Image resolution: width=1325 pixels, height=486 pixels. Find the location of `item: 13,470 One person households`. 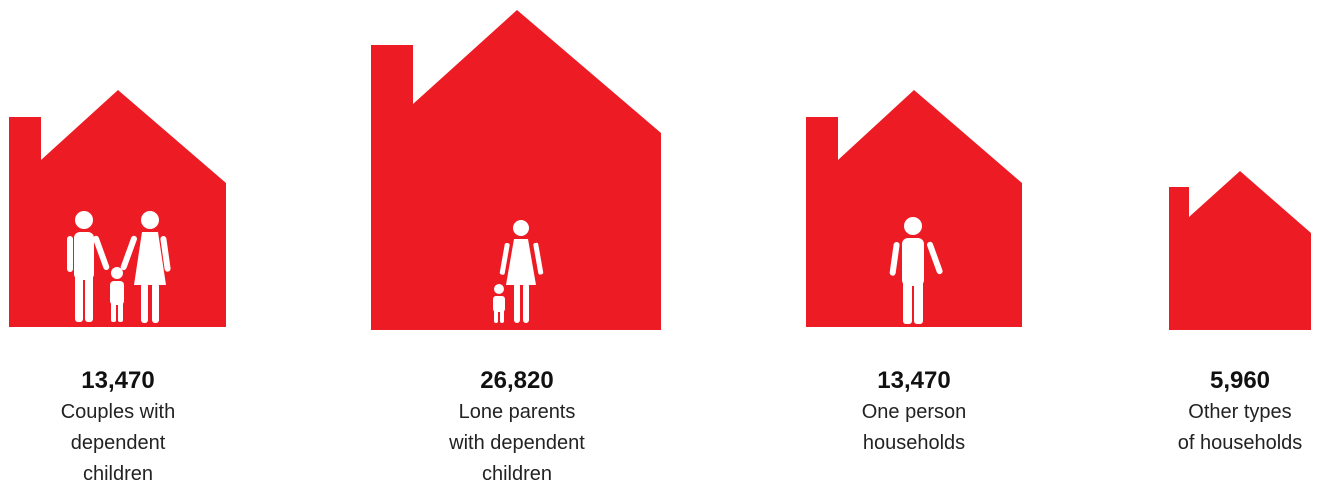

item: 13,470 One person households is located at coordinates (914, 410).